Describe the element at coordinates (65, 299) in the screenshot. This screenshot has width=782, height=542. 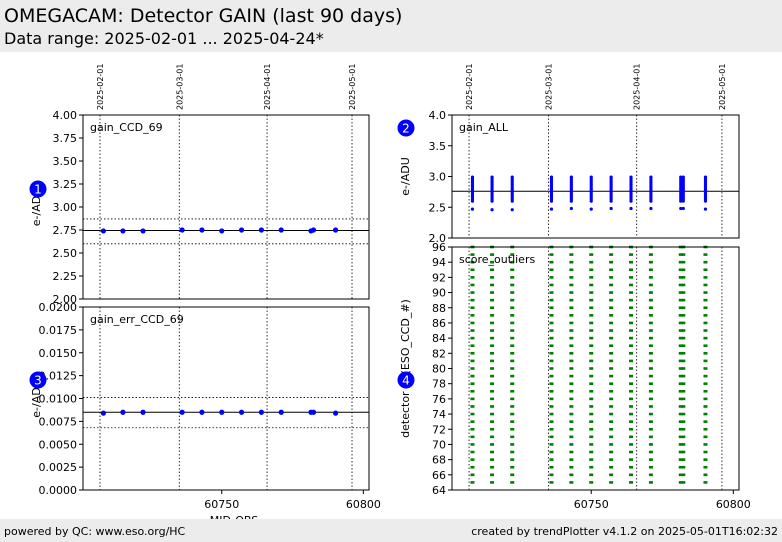
I see `panel-1-y-tick-label: 2.00` at that location.